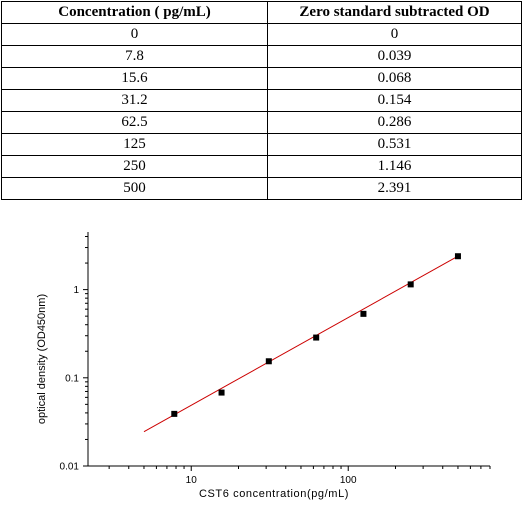 This screenshot has width=524, height=511. What do you see at coordinates (394, 100) in the screenshot?
I see `cell-od: 0.154` at bounding box center [394, 100].